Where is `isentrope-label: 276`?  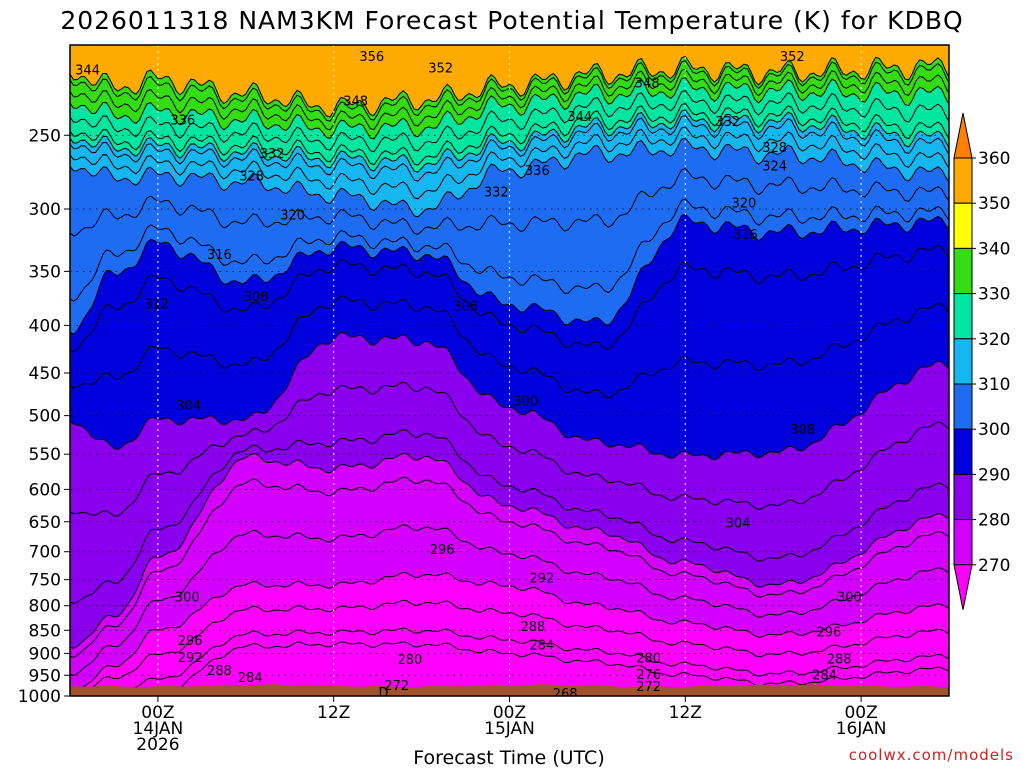 isentrope-label: 276 is located at coordinates (648, 675).